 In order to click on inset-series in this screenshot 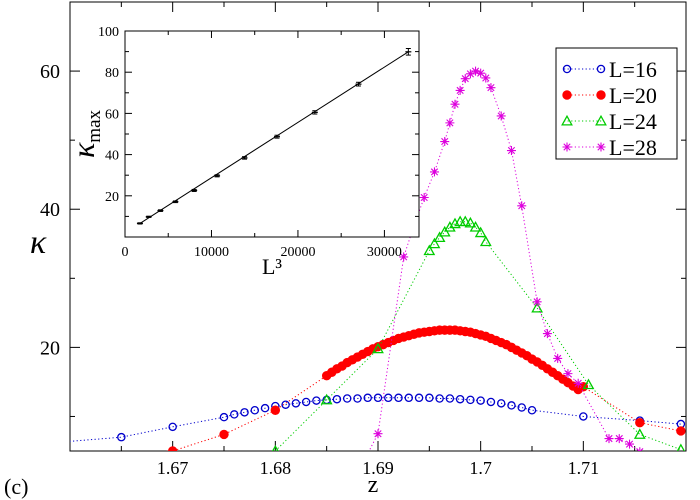, I will do `click(274, 136)`.